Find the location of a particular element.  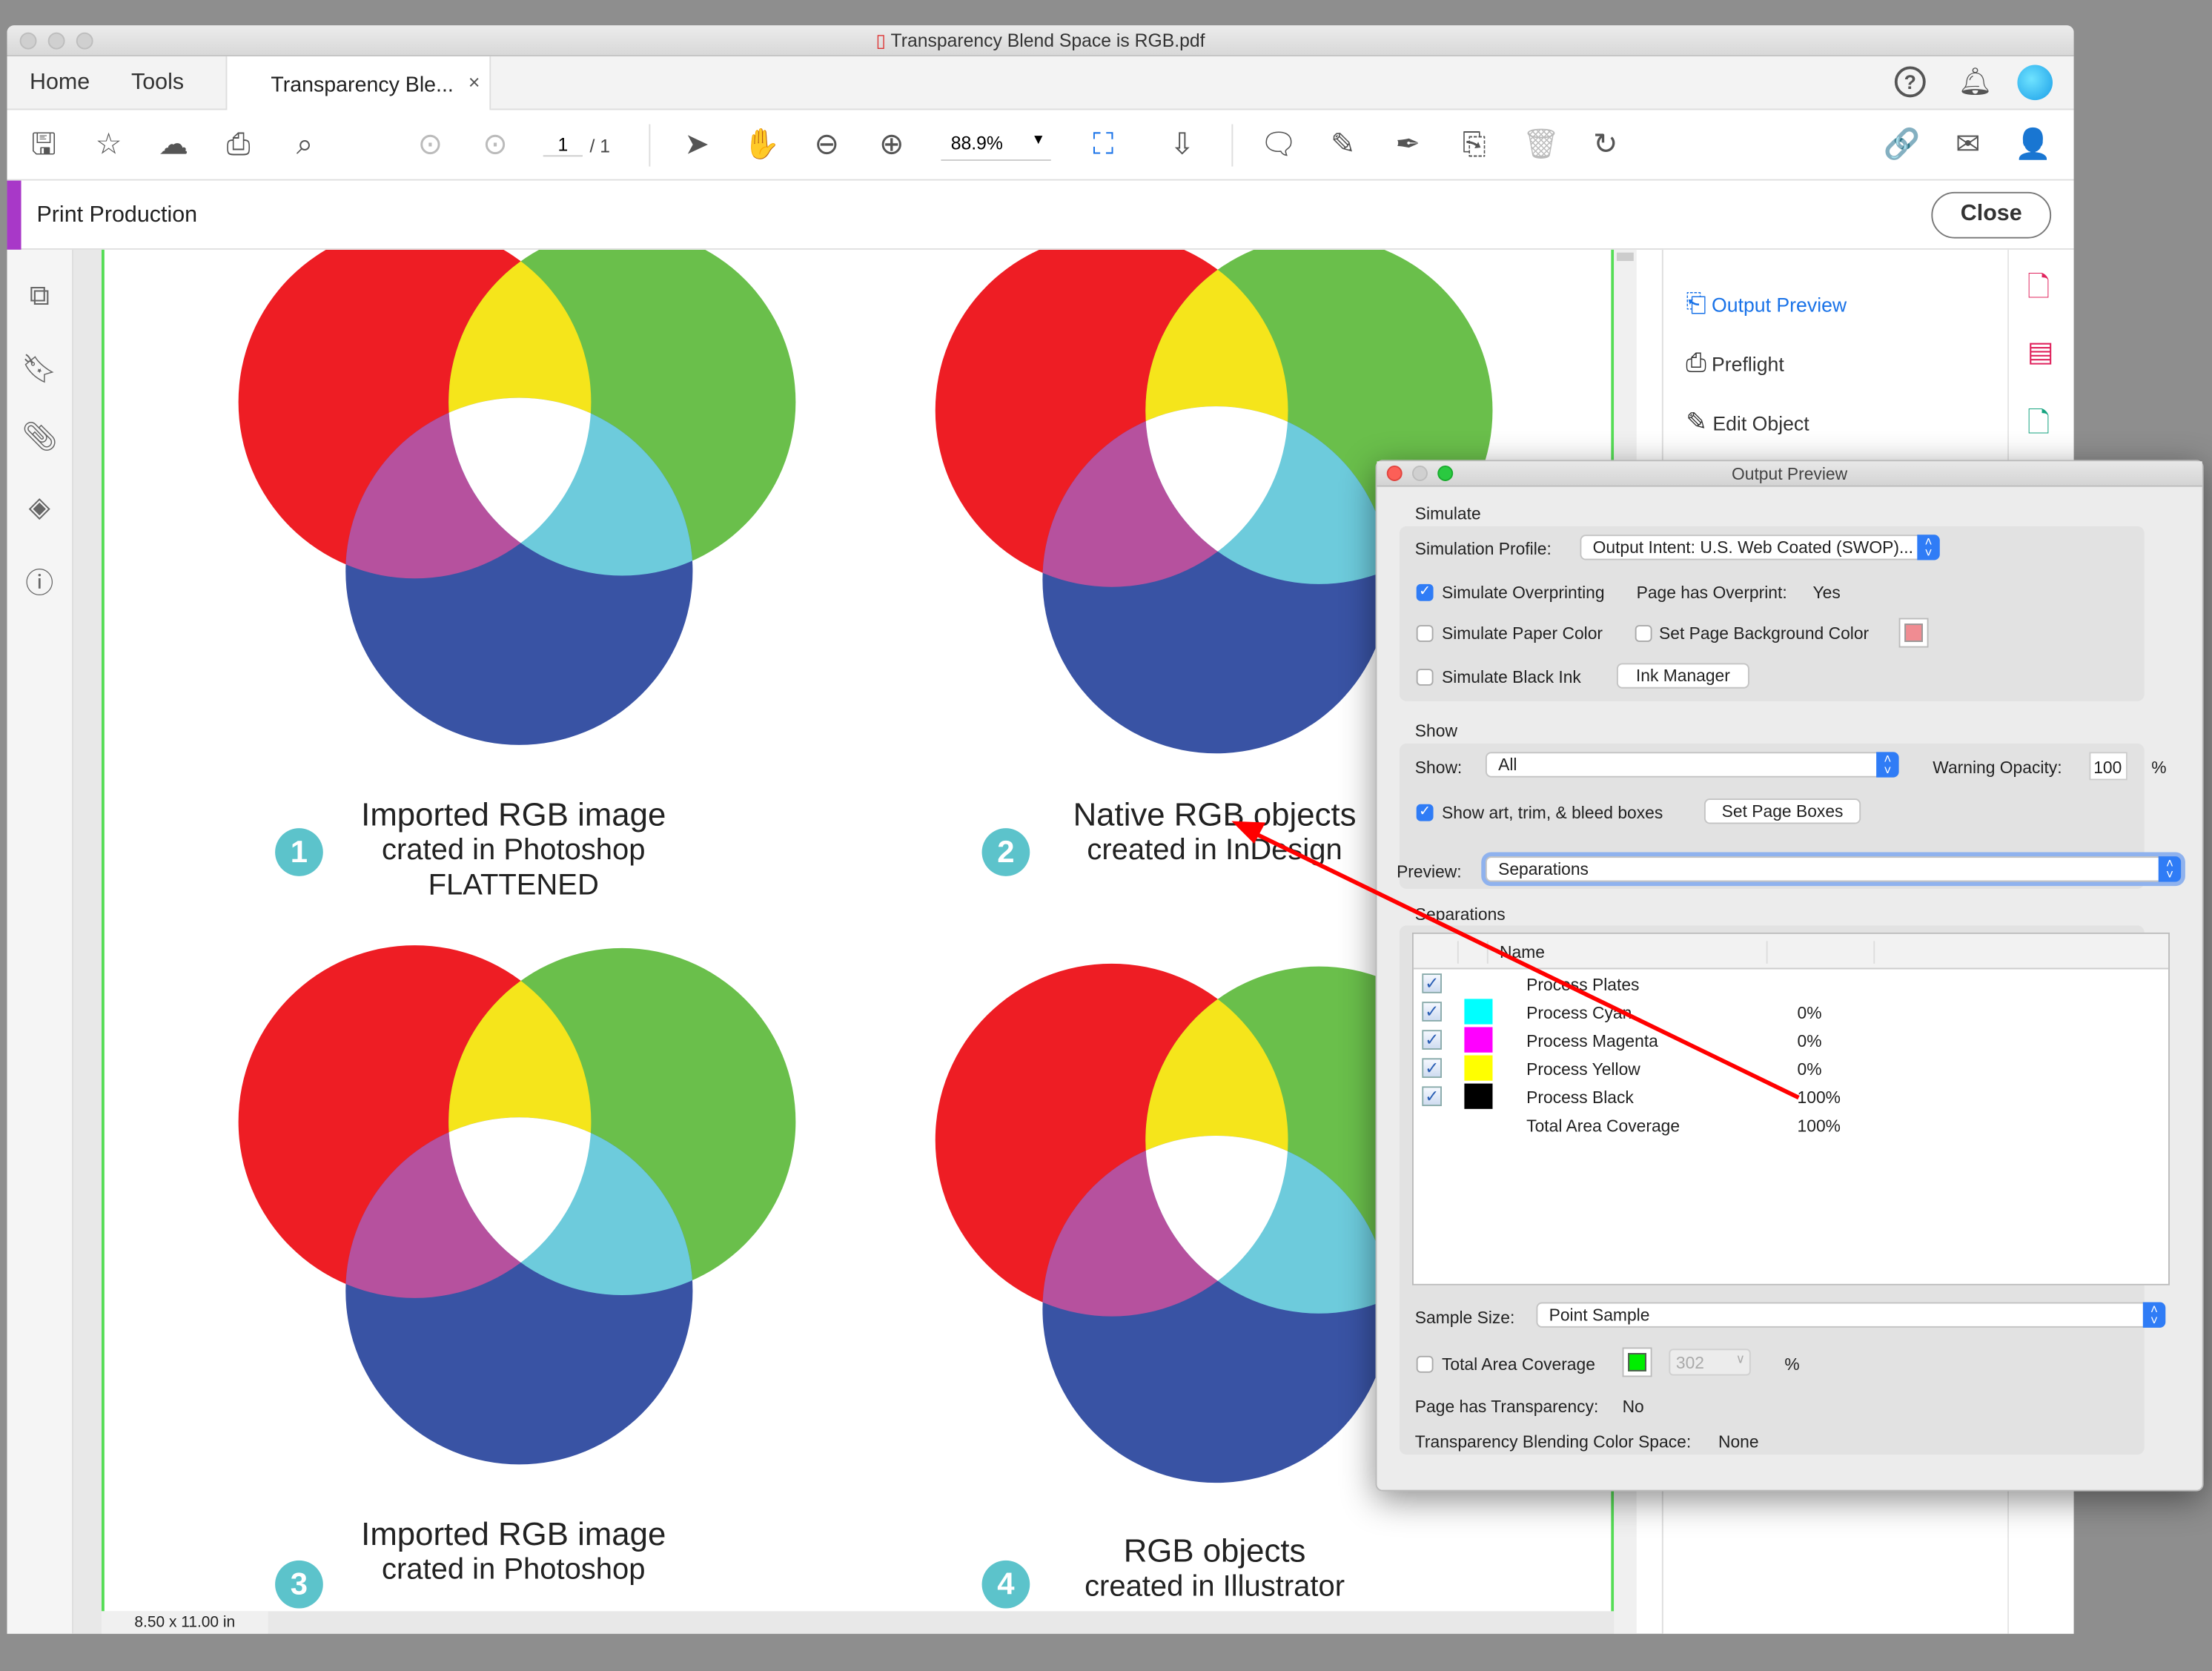

page-thumbnails-icon: ⧉ is located at coordinates (39, 296).